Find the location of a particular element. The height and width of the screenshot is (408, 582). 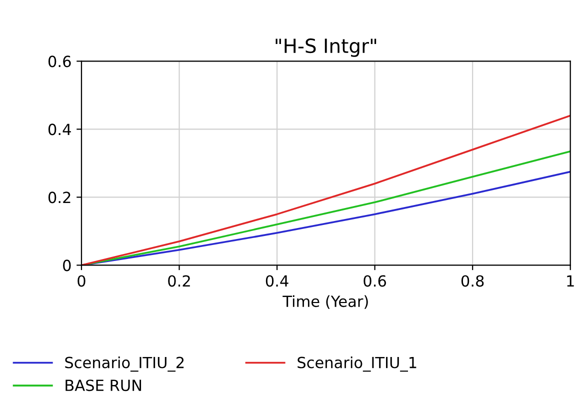

x-axis-title: Time (Year) is located at coordinates (325, 302).